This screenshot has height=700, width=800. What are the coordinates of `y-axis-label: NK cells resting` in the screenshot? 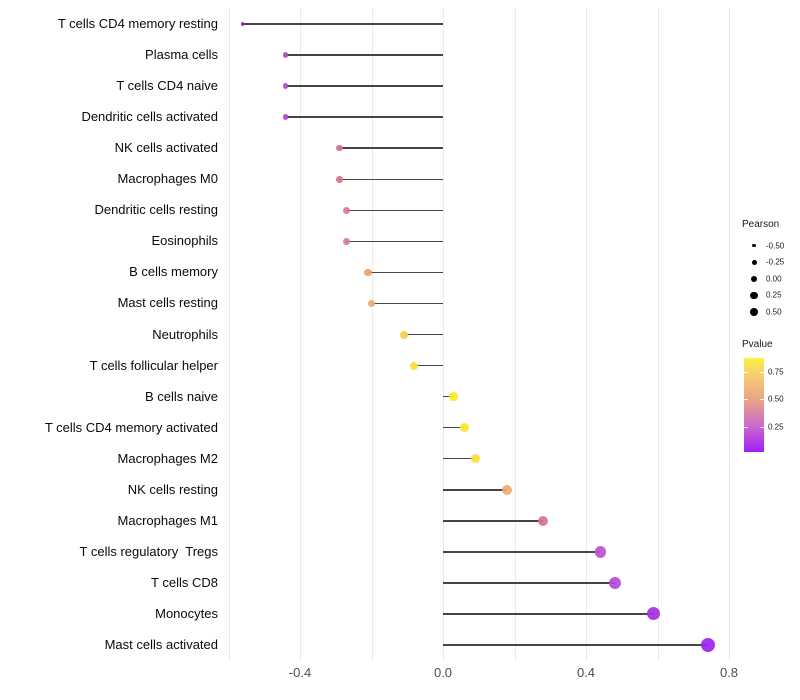 It's located at (172, 489).